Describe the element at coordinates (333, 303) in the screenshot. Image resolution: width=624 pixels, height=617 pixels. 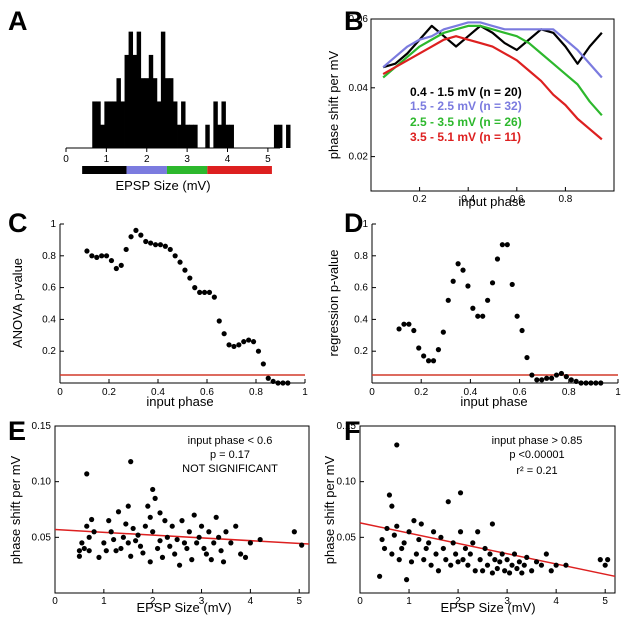
I see `panel-d-y-label: regression p-value` at that location.